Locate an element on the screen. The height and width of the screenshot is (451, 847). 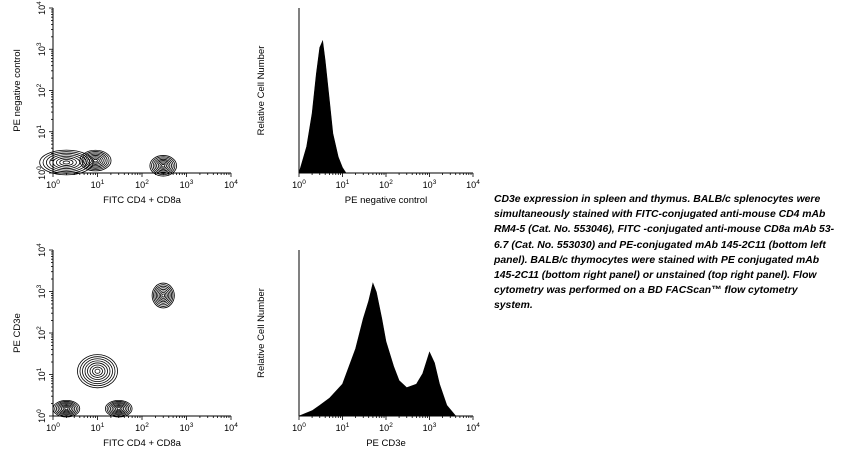
panel-3-contours is located at coordinates (113, 350).